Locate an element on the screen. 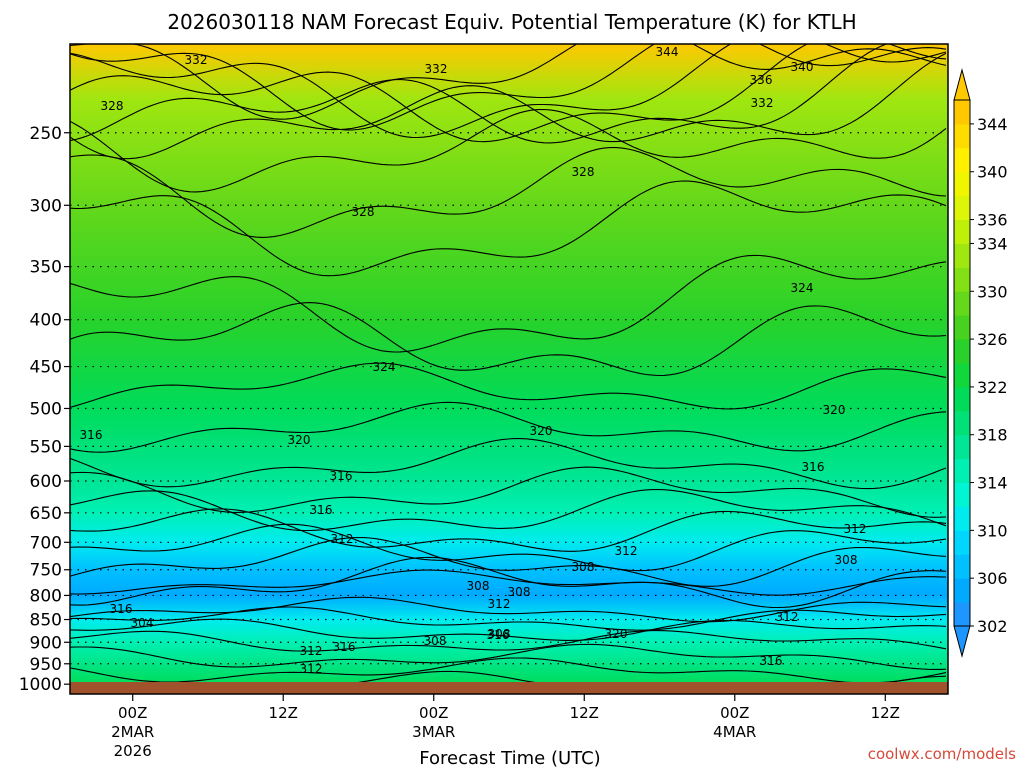 Image resolution: width=1024 pixels, height=768 pixels. y-tick-label: 850 is located at coordinates (46, 621).